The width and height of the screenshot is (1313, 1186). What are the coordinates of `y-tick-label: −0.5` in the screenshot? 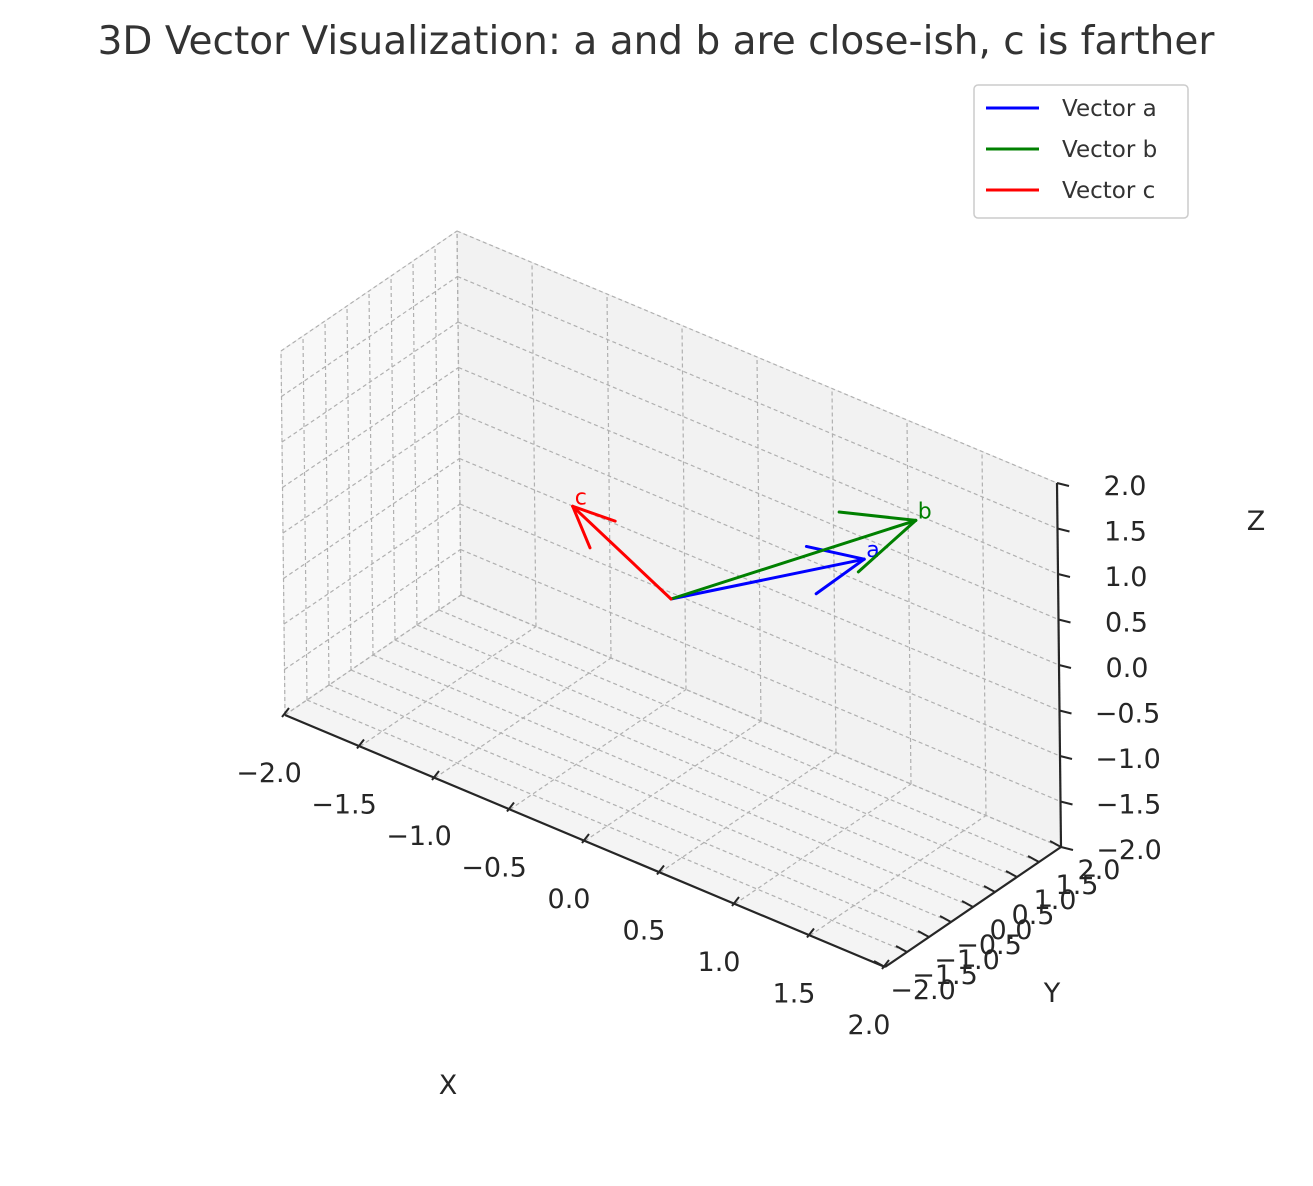 It's located at (989, 945).